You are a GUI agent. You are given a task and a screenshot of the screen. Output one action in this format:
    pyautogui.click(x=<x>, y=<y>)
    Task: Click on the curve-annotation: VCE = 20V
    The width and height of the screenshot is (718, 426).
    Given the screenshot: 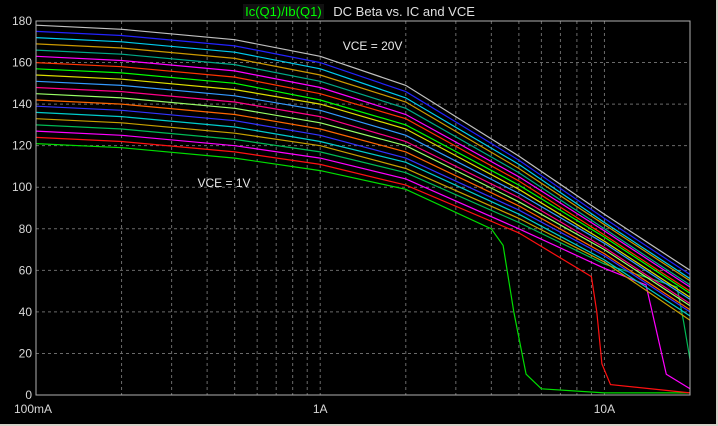 What is the action you would take?
    pyautogui.click(x=373, y=46)
    